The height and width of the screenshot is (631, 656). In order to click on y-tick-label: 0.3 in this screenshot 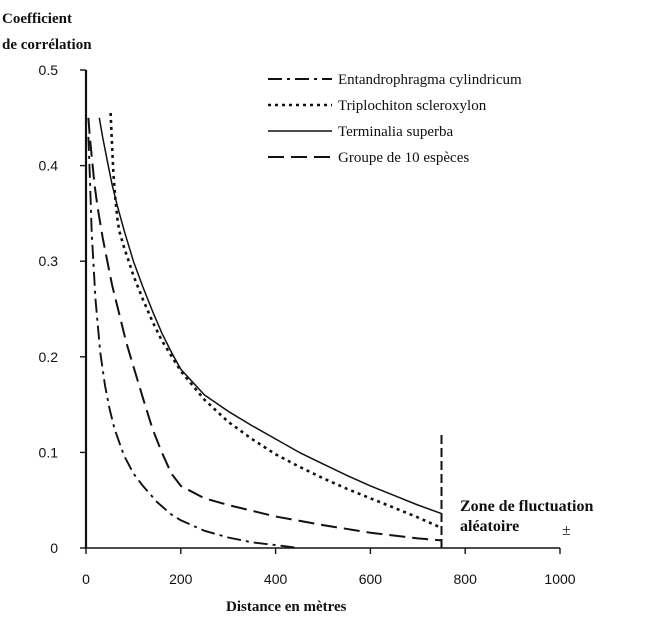, I will do `click(49, 261)`.